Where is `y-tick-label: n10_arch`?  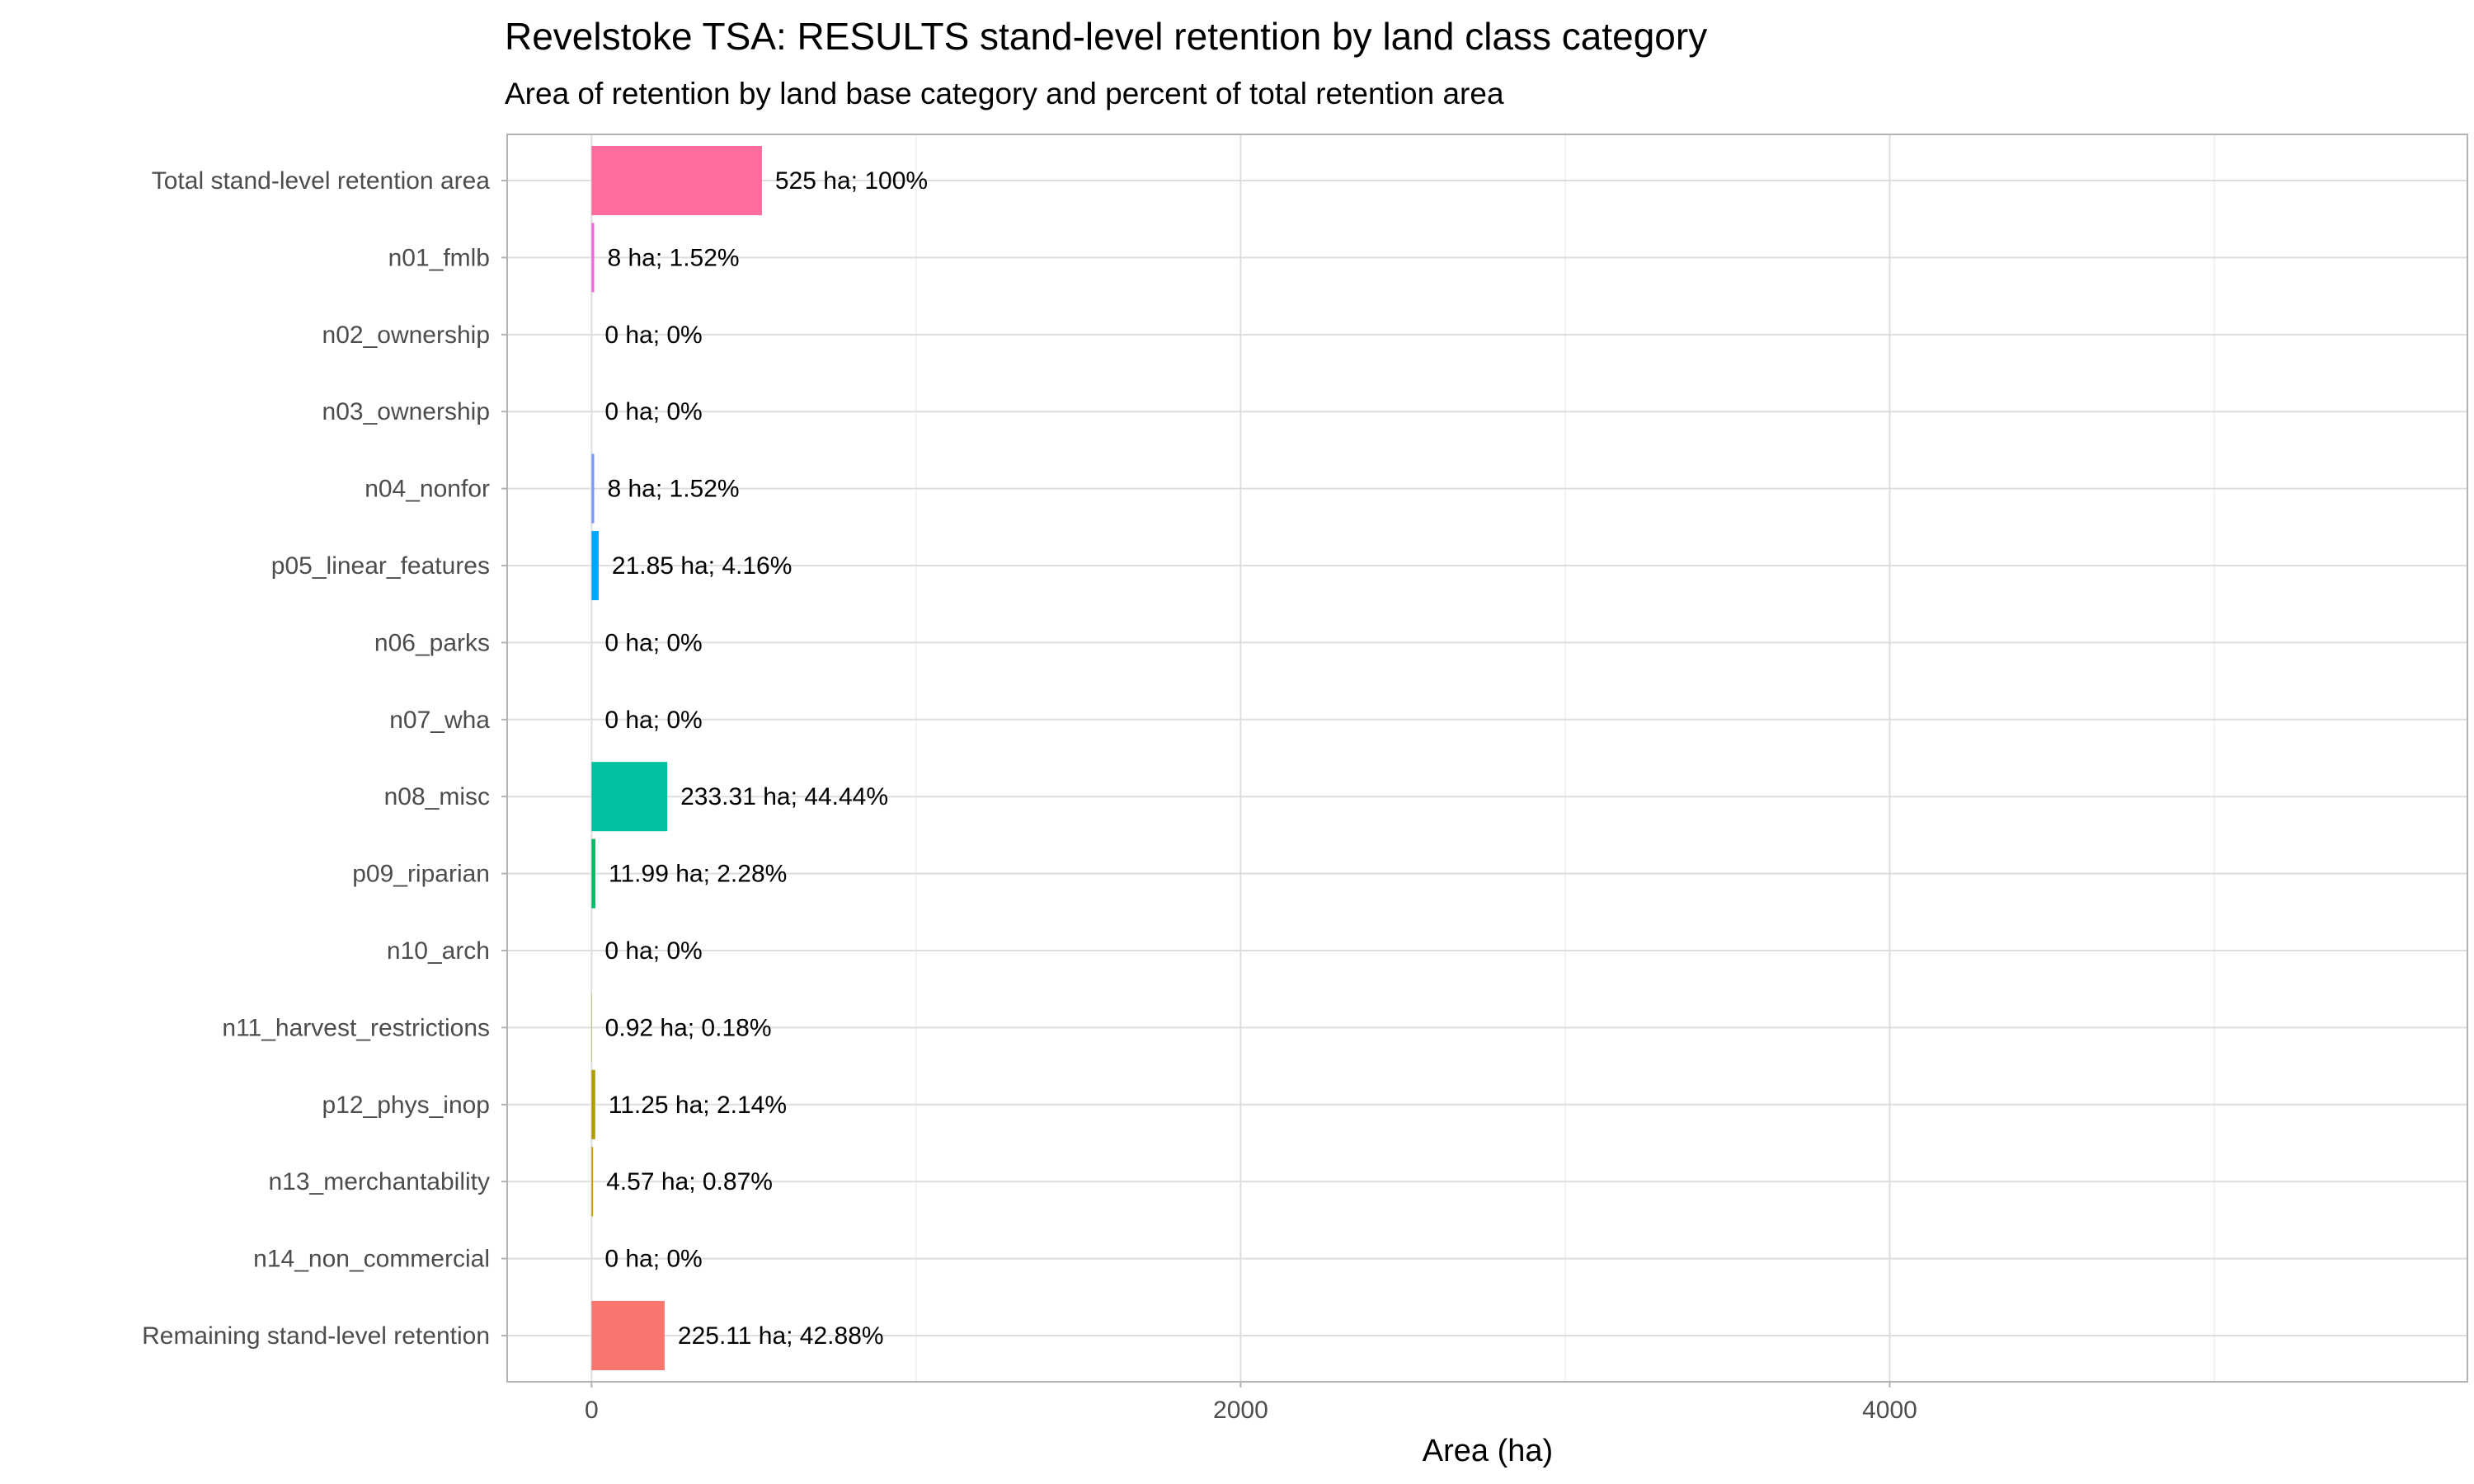
y-tick-label: n10_arch is located at coordinates (438, 951).